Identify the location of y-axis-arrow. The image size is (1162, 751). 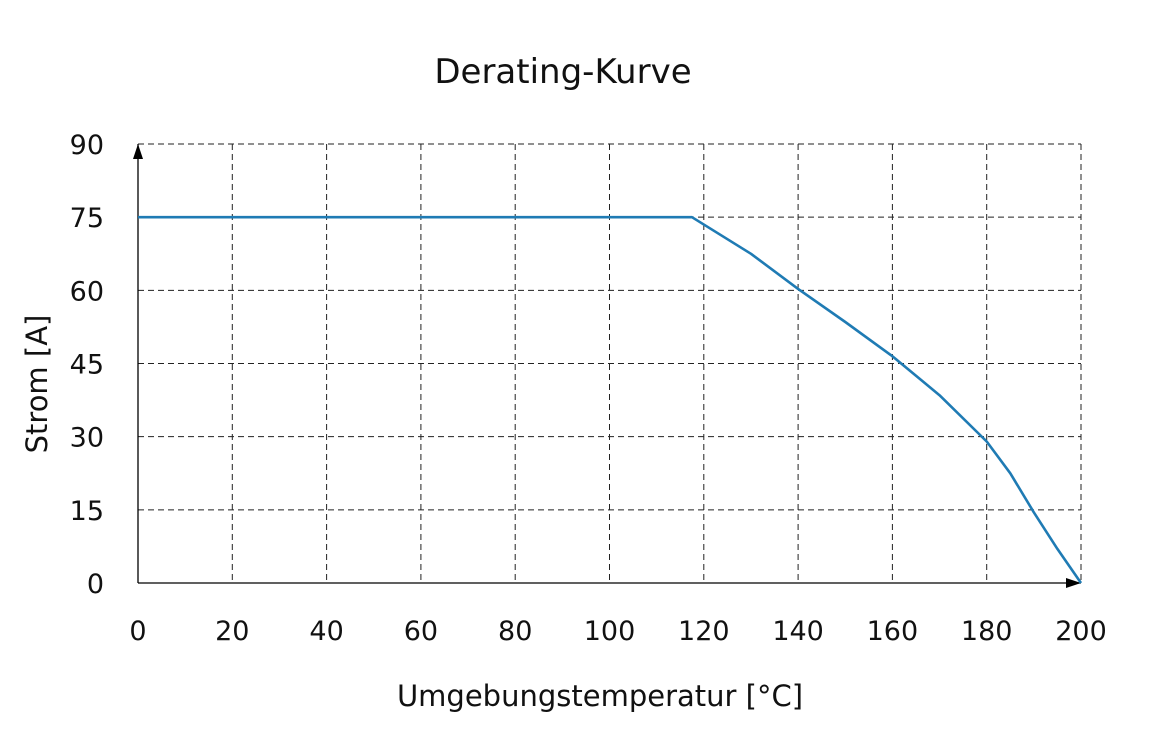
(138, 151).